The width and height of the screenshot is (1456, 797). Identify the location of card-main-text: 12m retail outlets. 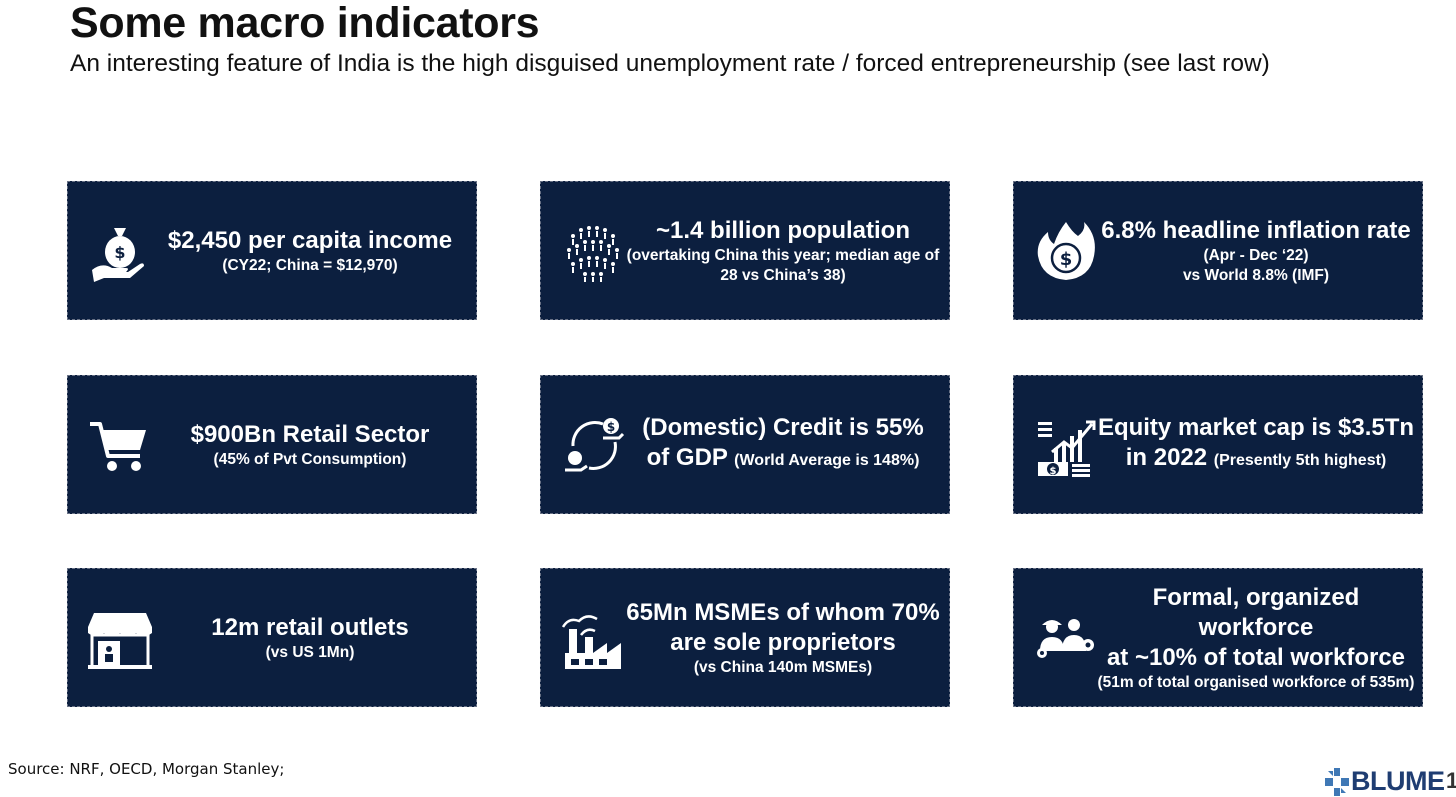
(310, 627).